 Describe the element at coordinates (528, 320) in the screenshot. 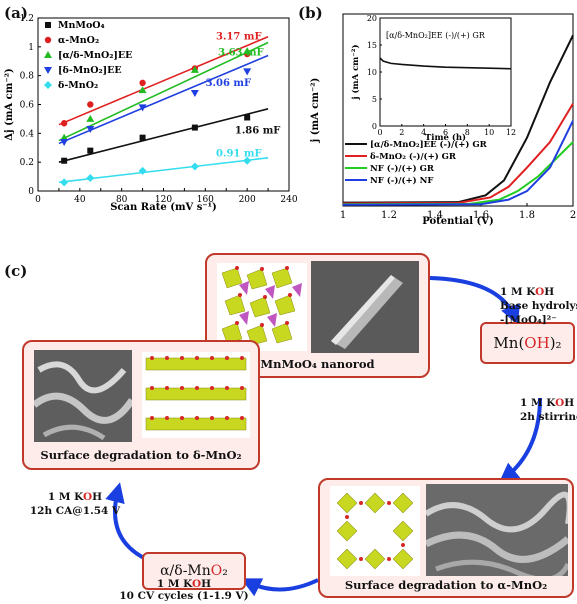

I see `step1-line3: -[MoO₄]²⁻` at that location.